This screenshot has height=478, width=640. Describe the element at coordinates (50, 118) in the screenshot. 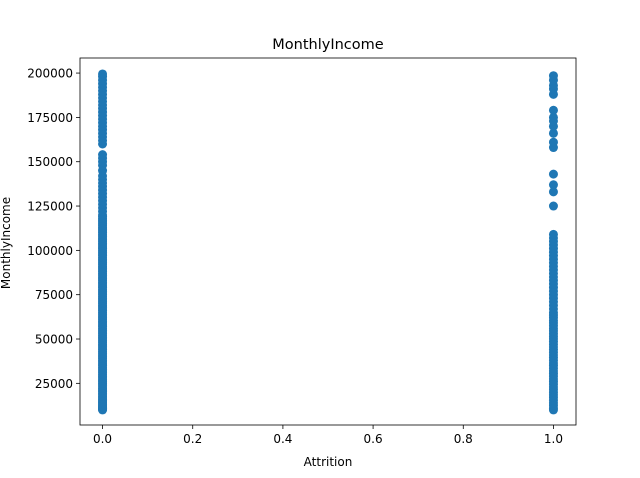

I see `y-tick-label: 175000` at that location.